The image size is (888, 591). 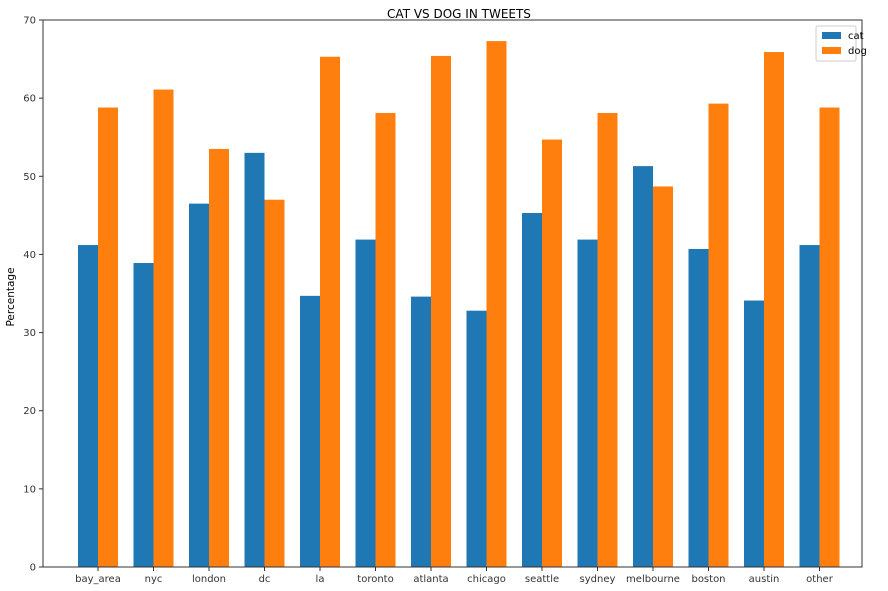 What do you see at coordinates (809, 406) in the screenshot?
I see `bar-cat-other` at bounding box center [809, 406].